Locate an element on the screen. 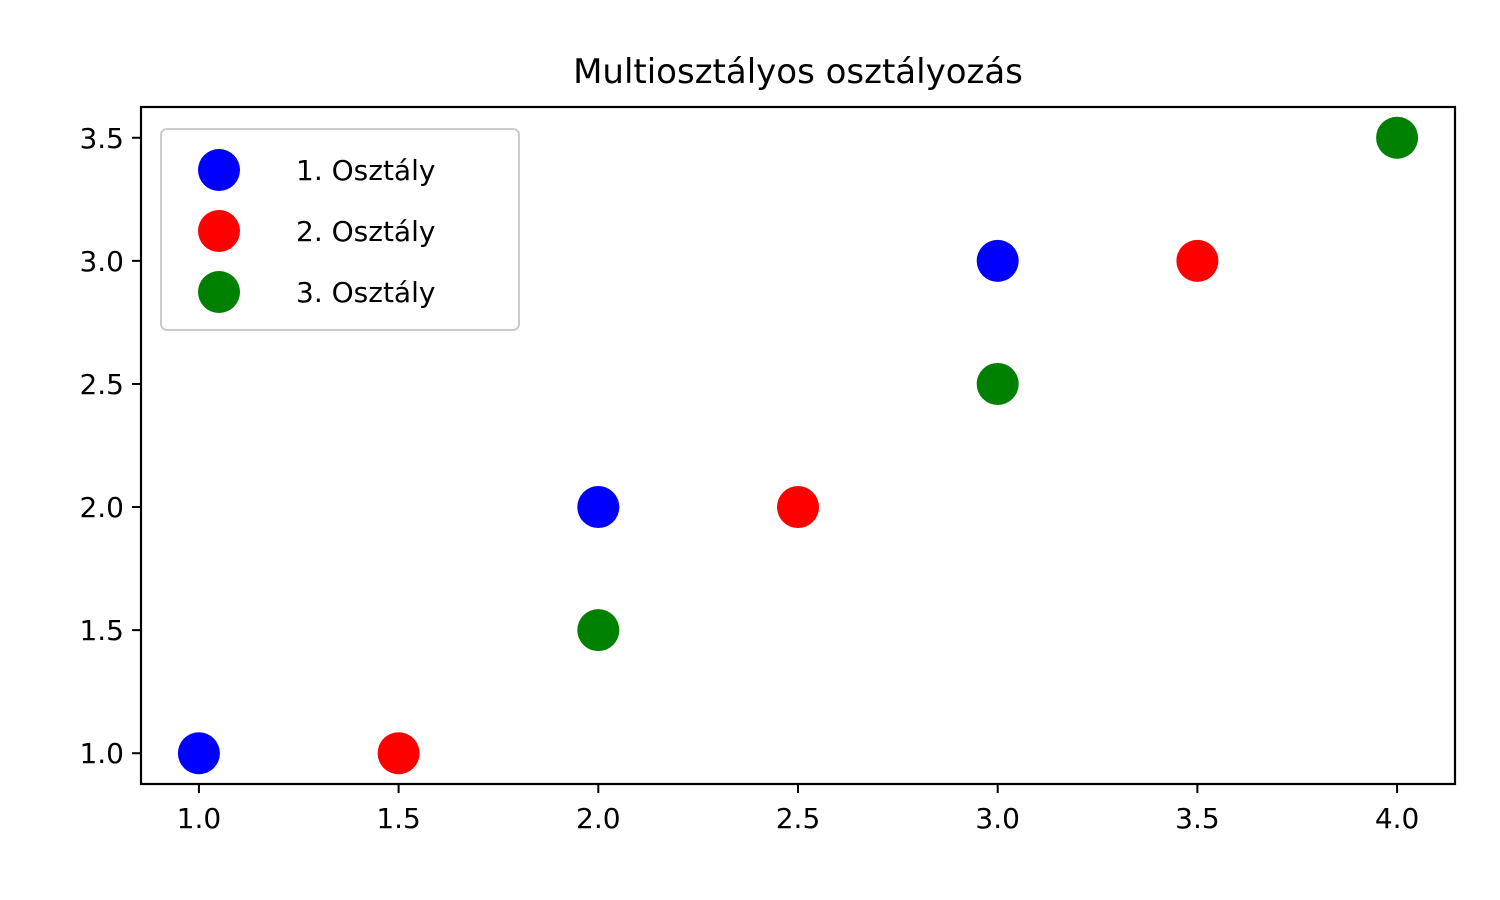 This screenshot has height=900, width=1500. legend: 1. Osztály 2. Osztály 3. Osztály is located at coordinates (340, 229).